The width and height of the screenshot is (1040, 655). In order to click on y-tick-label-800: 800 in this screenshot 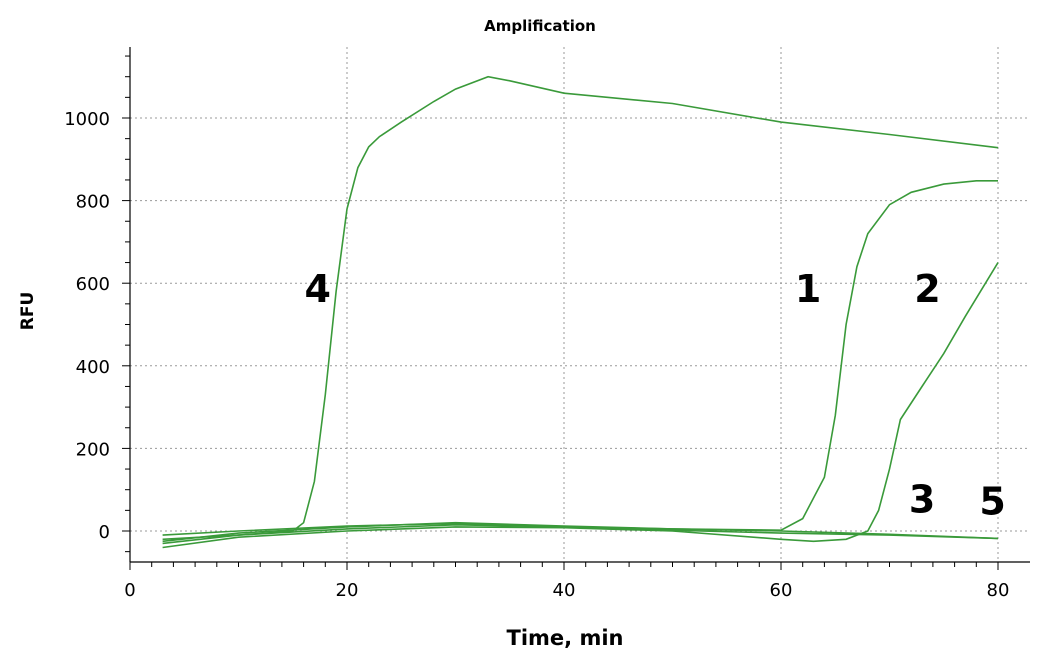, I will do `click(93, 202)`.